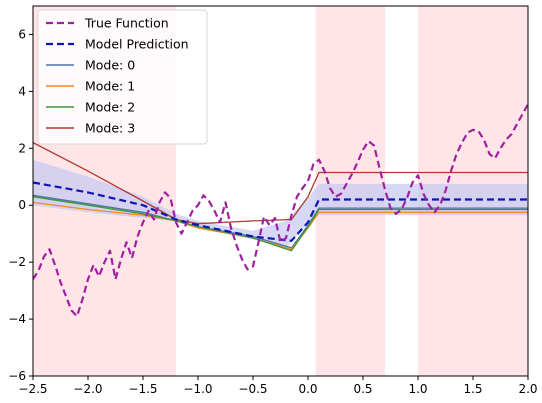 This screenshot has height=403, width=542. I want to click on legend-label: Mode: 2, so click(110, 107).